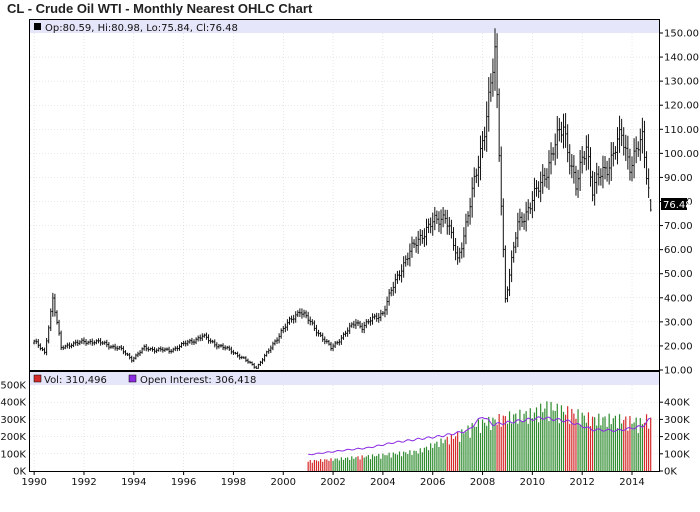  Describe the element at coordinates (37, 26) in the screenshot. I see `price-legend-marker` at that location.